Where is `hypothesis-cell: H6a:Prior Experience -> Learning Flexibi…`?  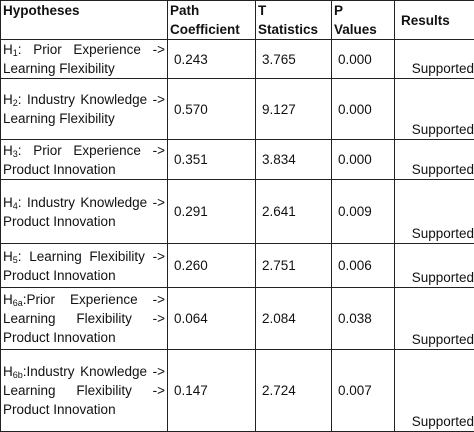
hypothesis-cell: H6a:Prior Experience -> Learning Flexibi… is located at coordinates (84, 319).